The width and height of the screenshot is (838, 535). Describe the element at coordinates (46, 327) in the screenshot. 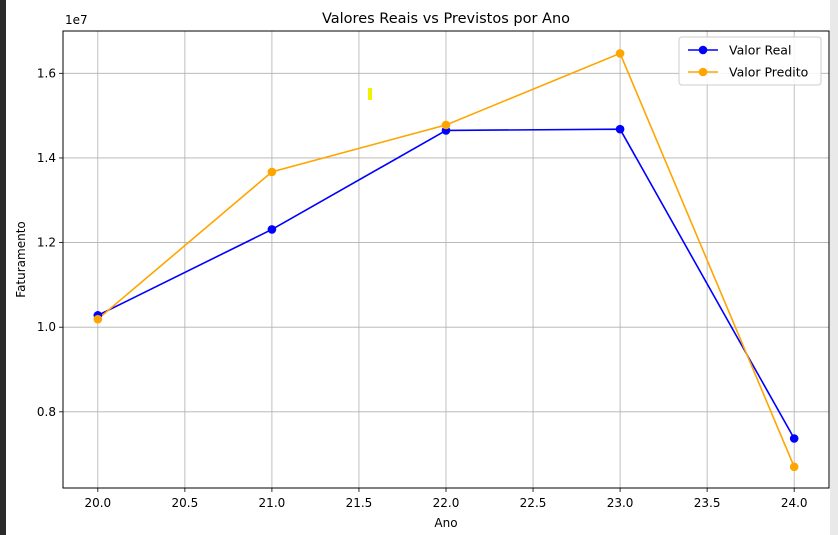

I see `y-tick-label: 1.0` at that location.